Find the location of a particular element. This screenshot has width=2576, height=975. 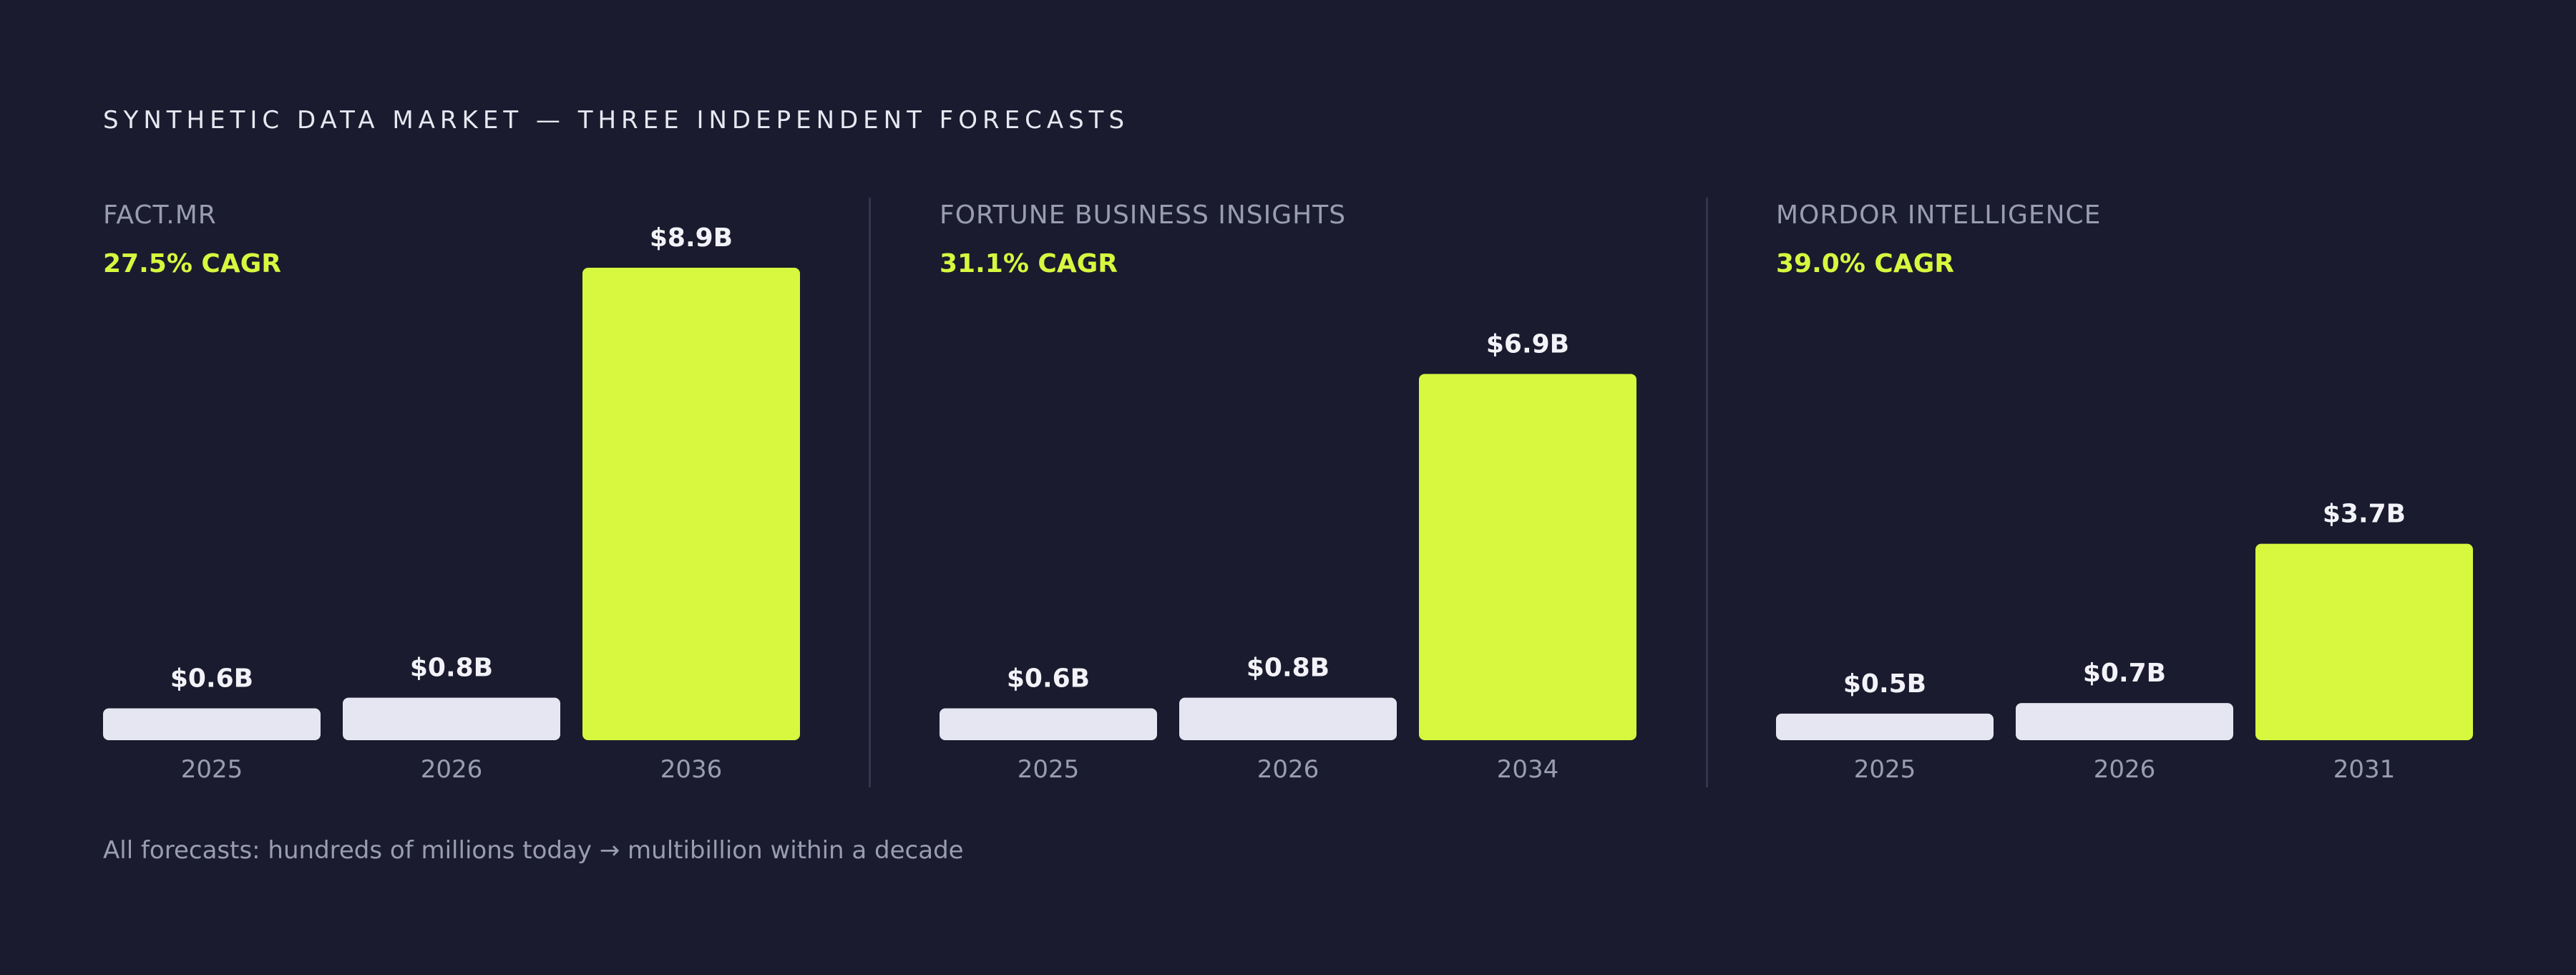

bar-value-label: $0.7B is located at coordinates (2124, 673).